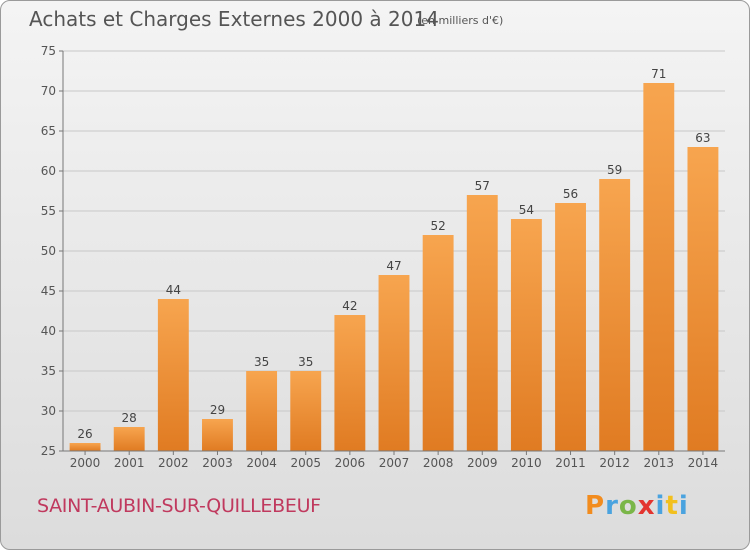 This screenshot has width=750, height=550. Describe the element at coordinates (394, 463) in the screenshot. I see `x-tick-label: 2007` at that location.